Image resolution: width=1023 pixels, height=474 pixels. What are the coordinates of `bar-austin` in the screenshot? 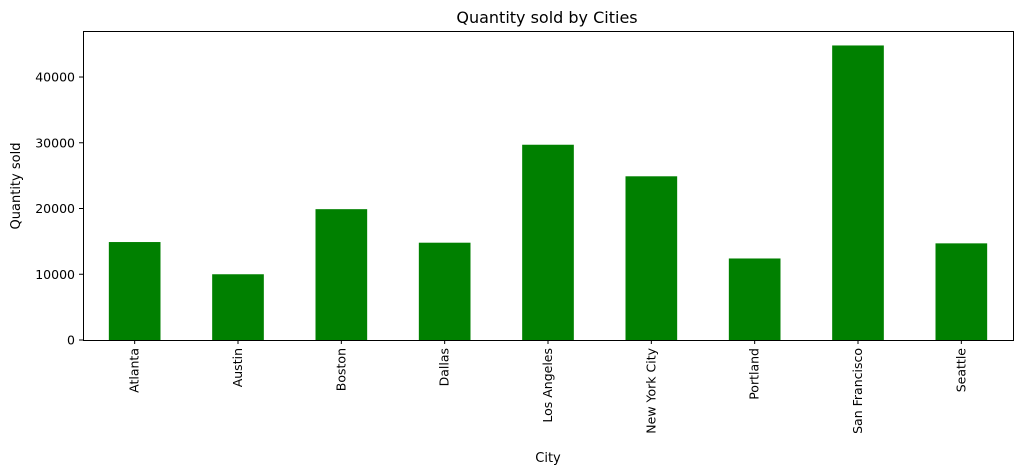 It's located at (238, 307).